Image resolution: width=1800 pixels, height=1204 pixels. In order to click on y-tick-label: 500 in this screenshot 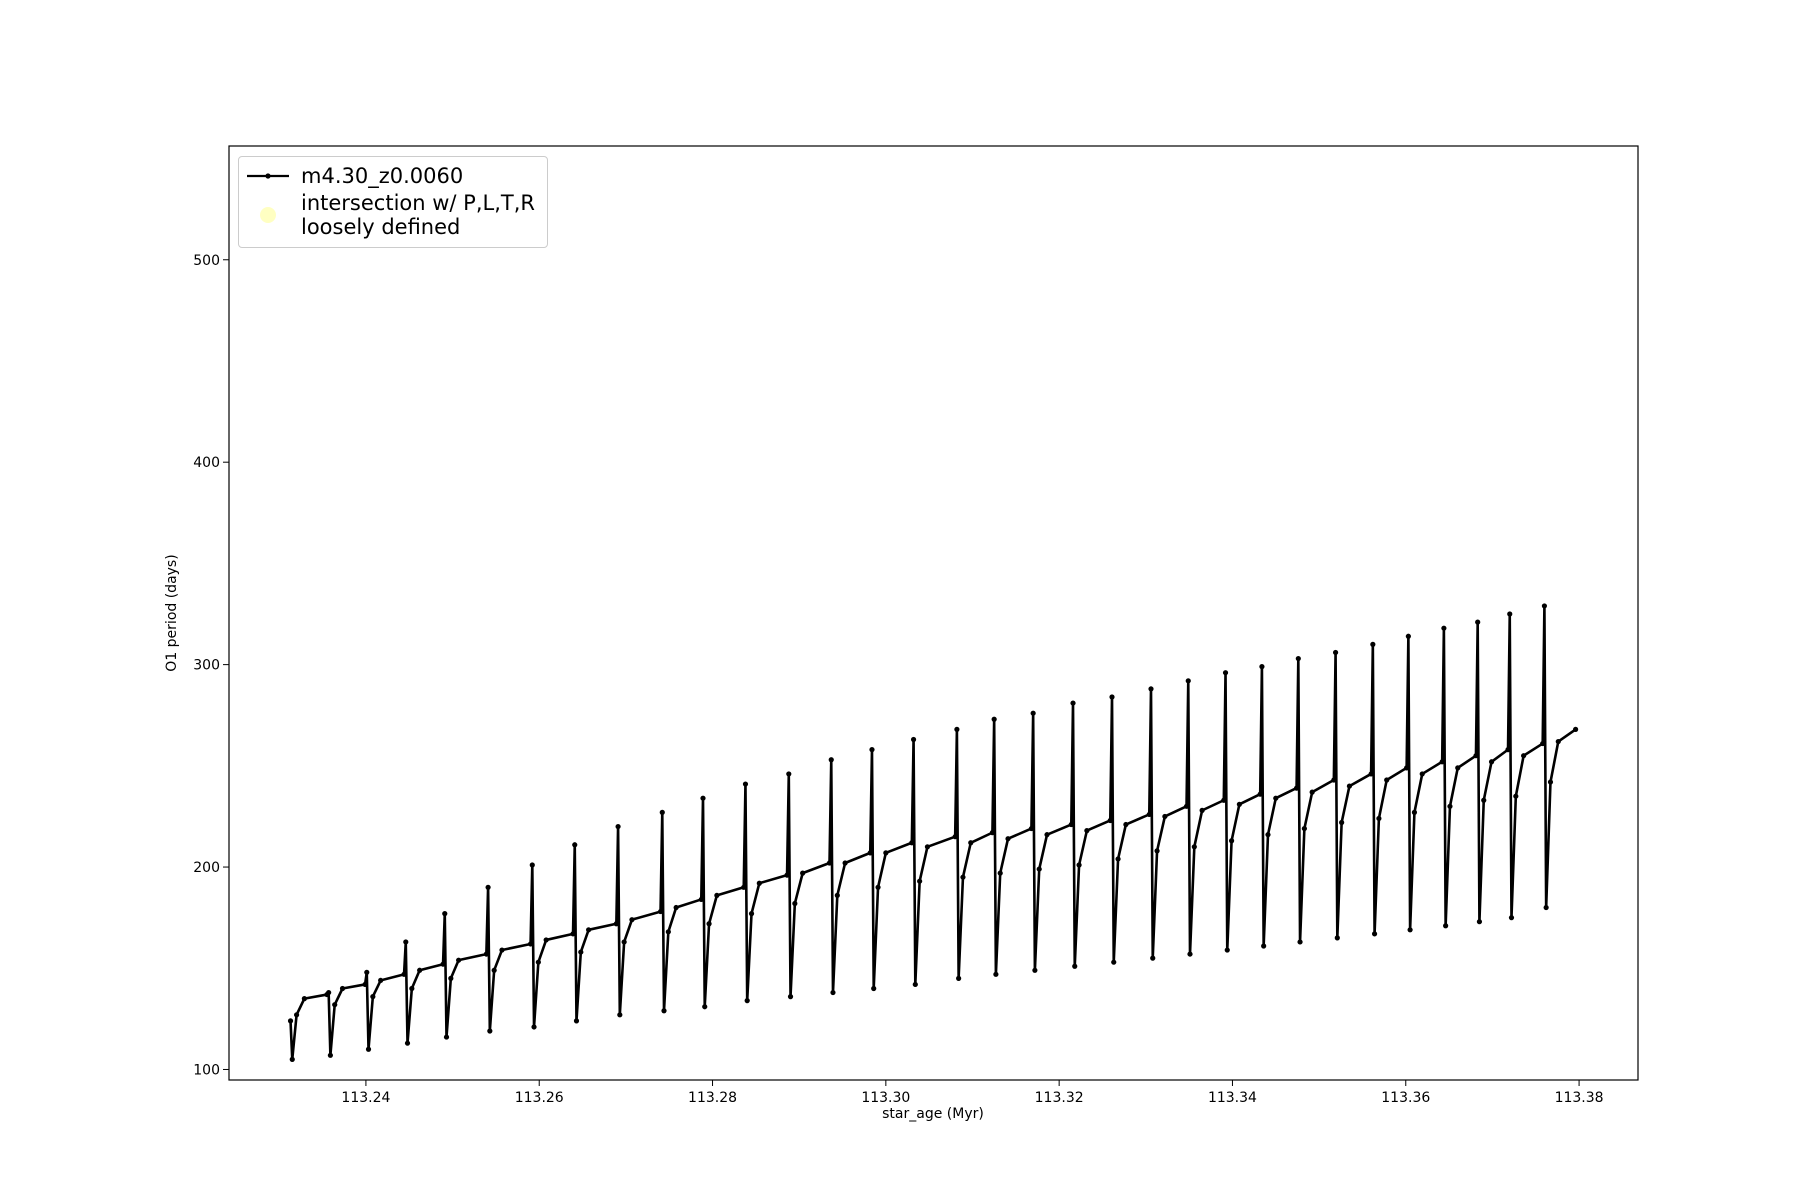, I will do `click(206, 261)`.